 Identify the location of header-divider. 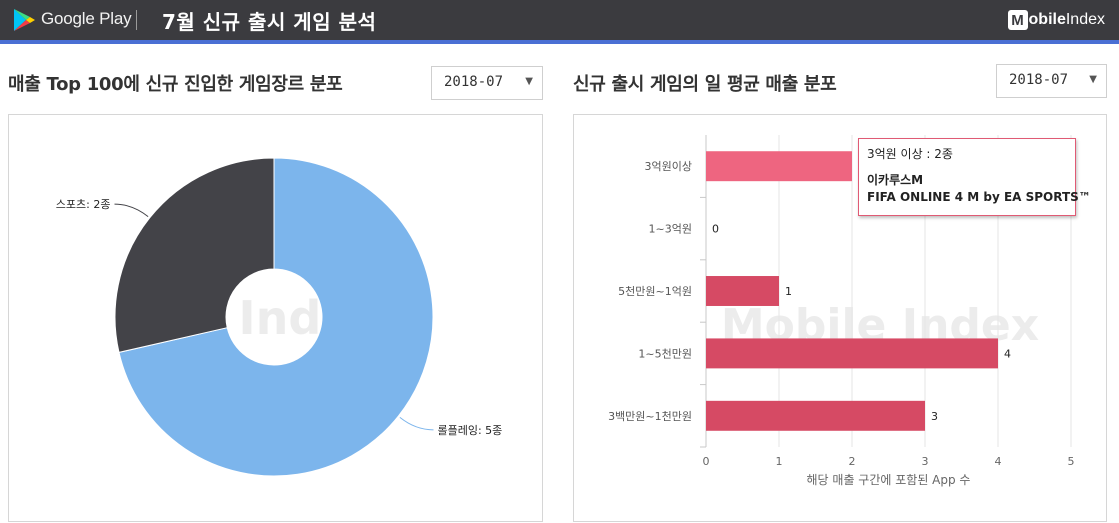
(136, 20).